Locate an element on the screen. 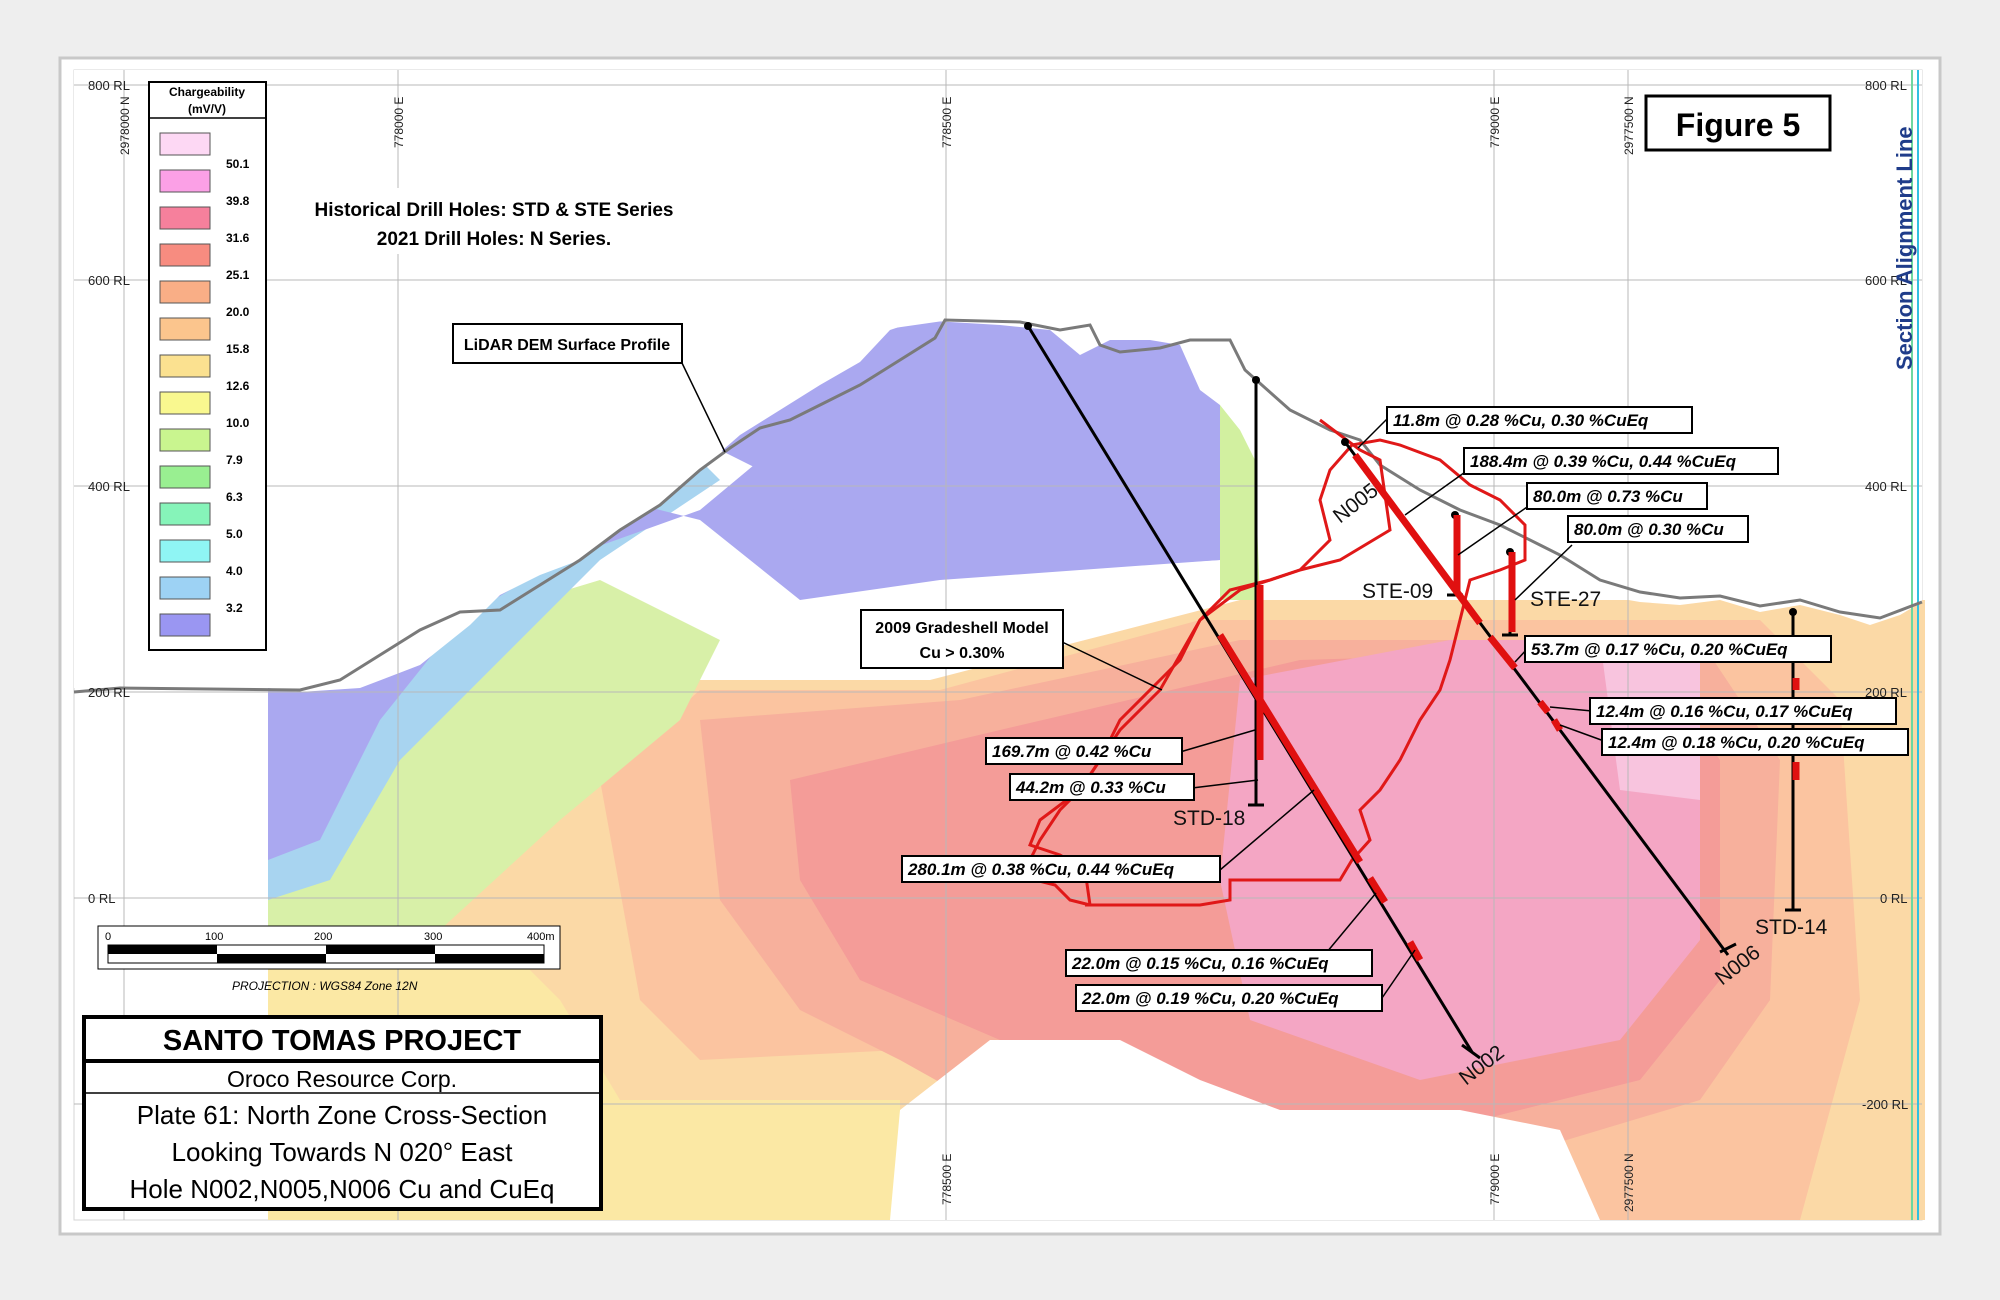  callout-text: 22.0m @ 0.19 %Cu, 0.20 %CuEq is located at coordinates (1210, 998).